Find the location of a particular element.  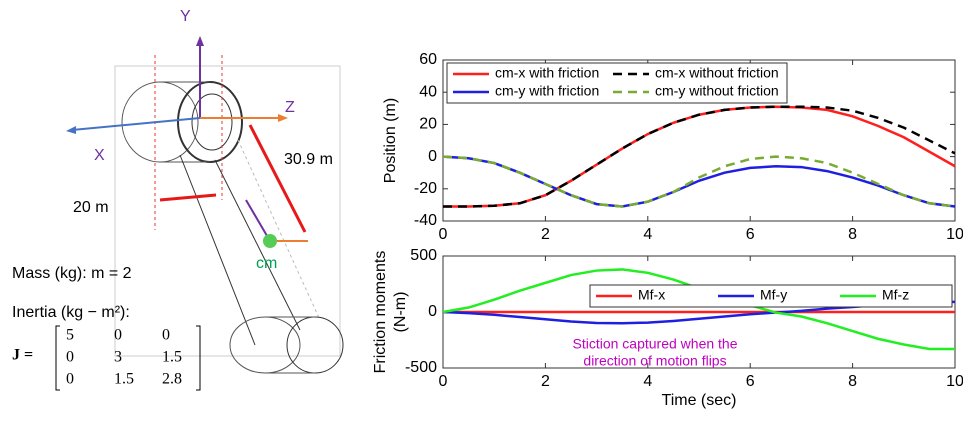

y-tick-label: -40 is located at coordinates (425, 220).